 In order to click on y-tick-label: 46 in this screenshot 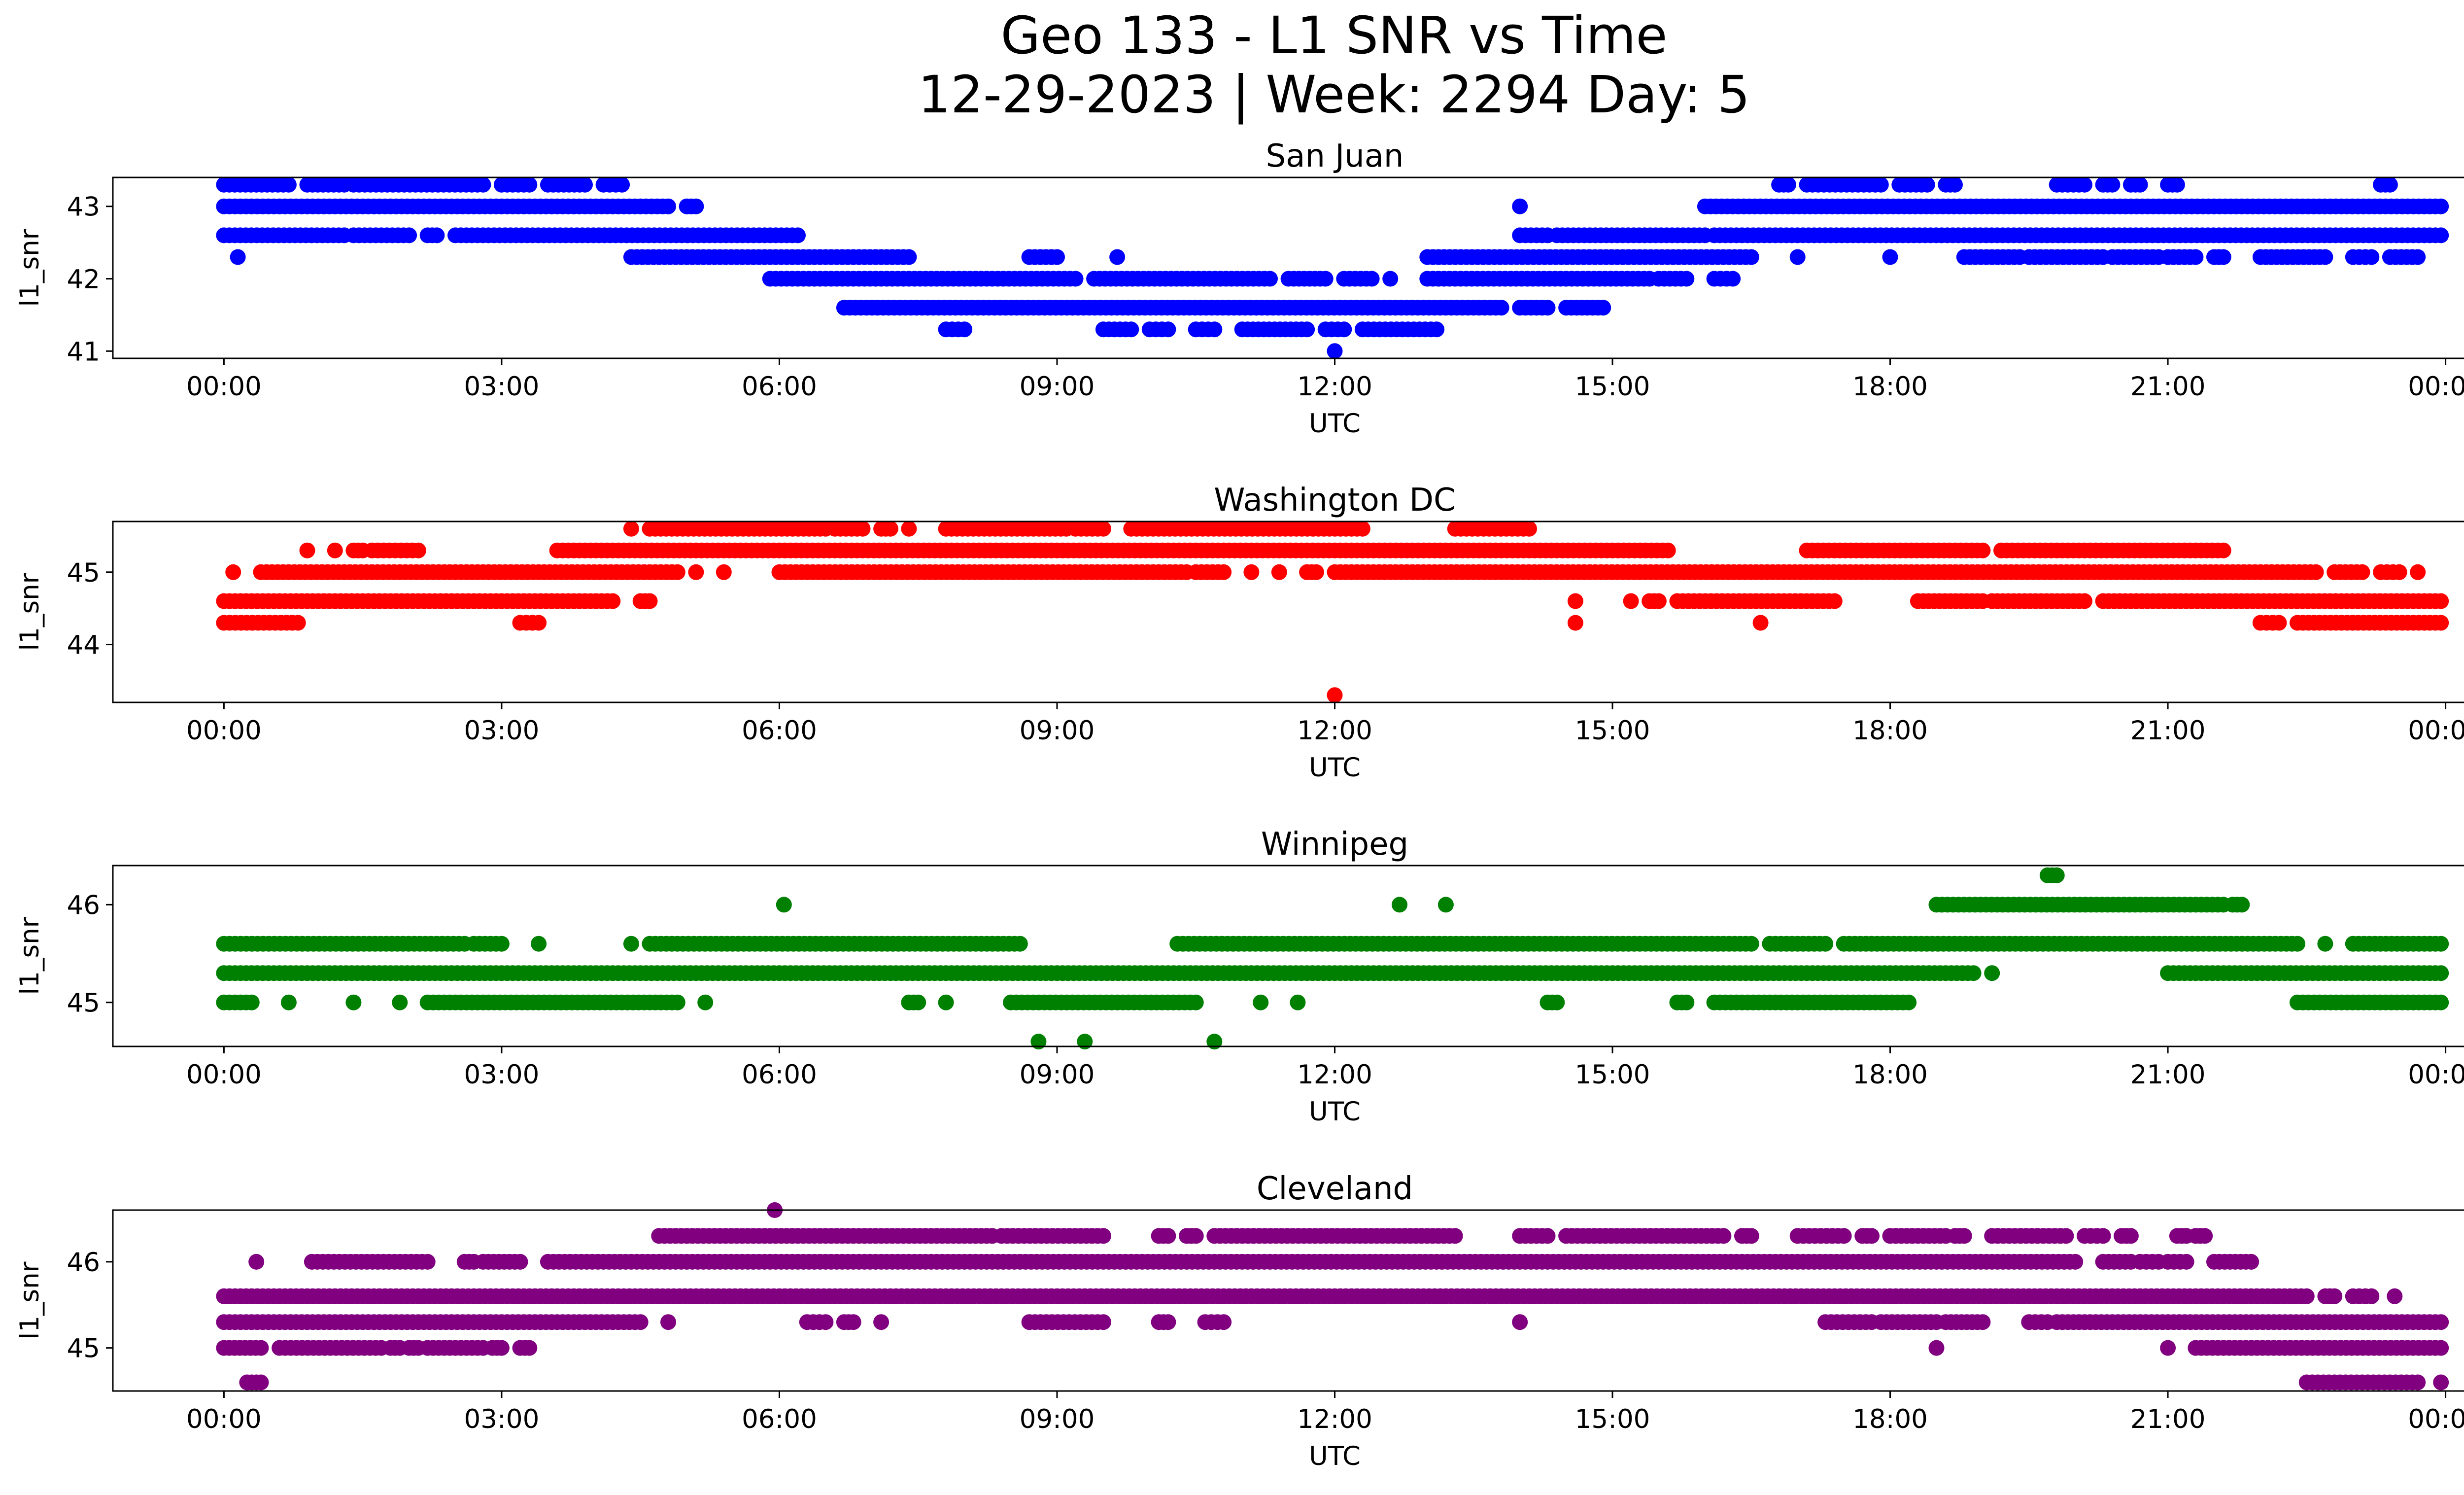, I will do `click(83, 905)`.